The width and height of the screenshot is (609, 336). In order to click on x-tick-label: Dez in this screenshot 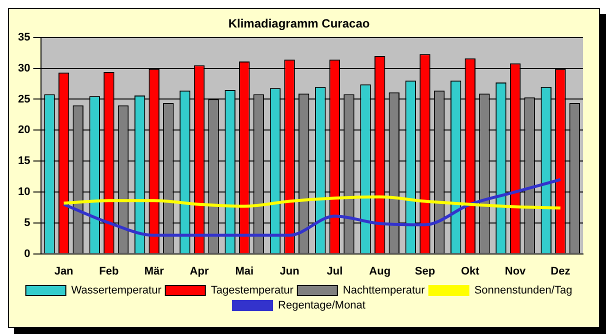, I will do `click(560, 271)`.